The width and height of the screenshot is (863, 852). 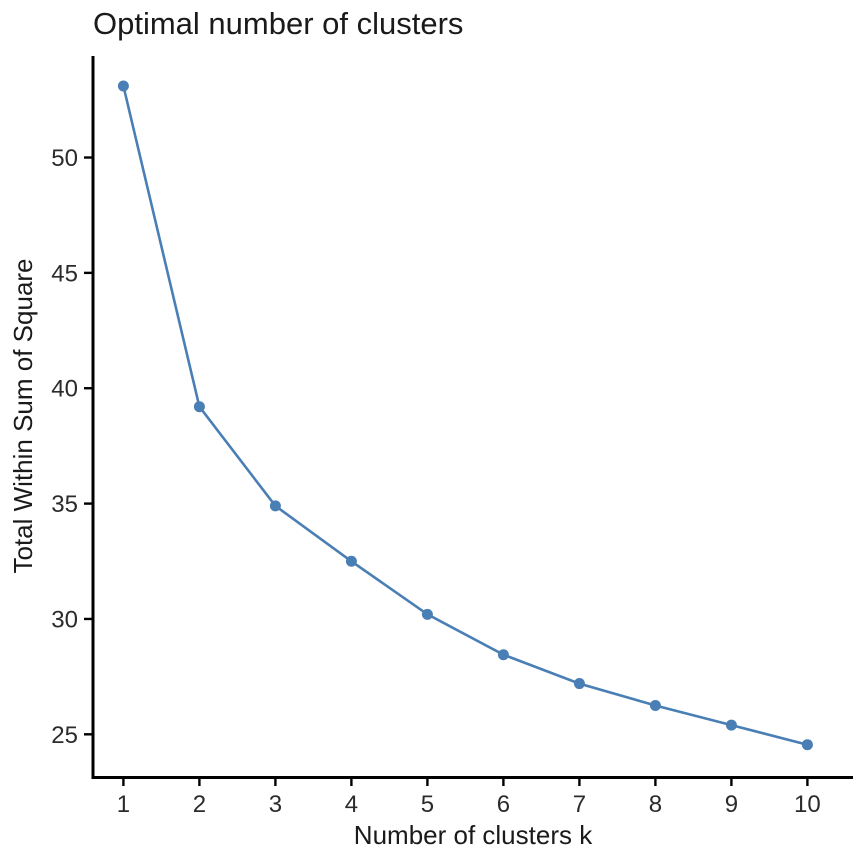 What do you see at coordinates (275, 506) in the screenshot?
I see `data-point-k3` at bounding box center [275, 506].